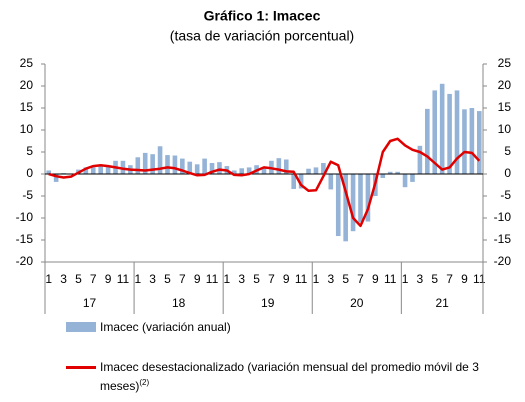 This screenshot has width=525, height=402. What do you see at coordinates (442, 303) in the screenshot?
I see `year-label: 21` at bounding box center [442, 303].